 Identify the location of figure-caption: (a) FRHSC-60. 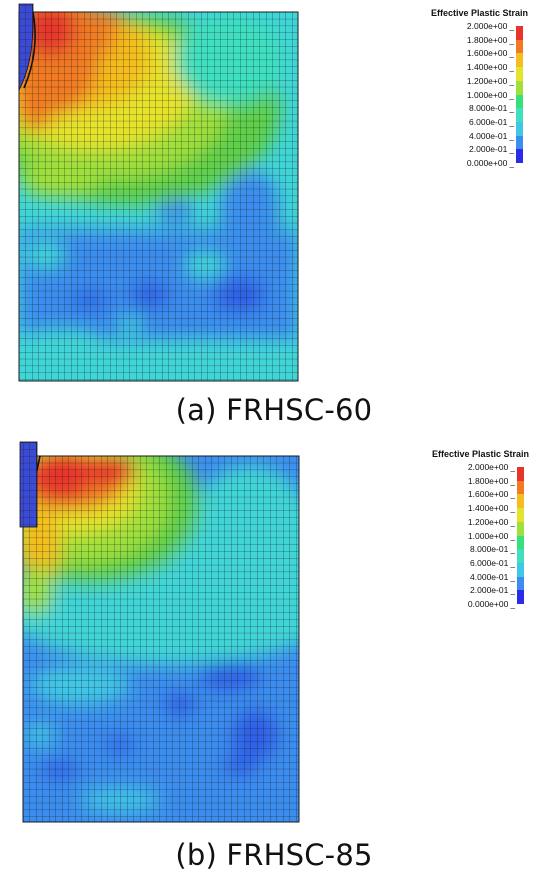
(274, 410).